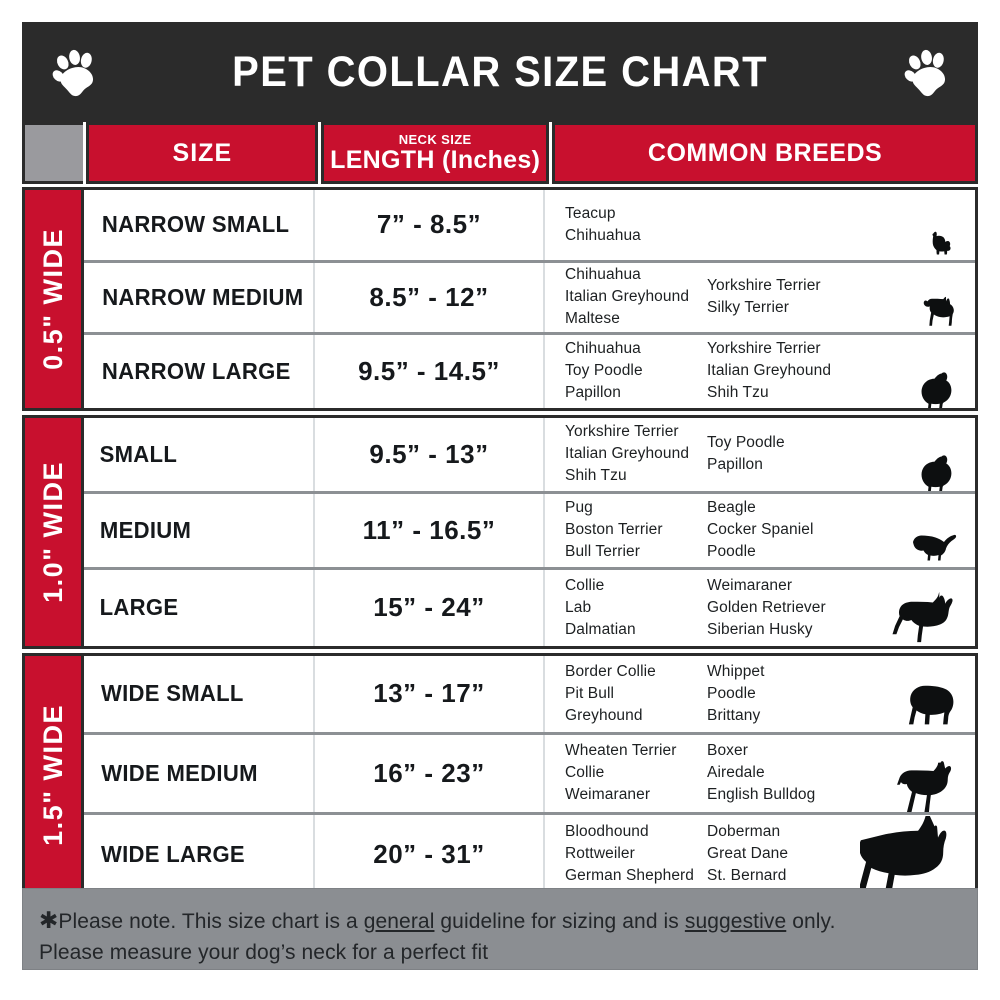  What do you see at coordinates (782, 454) in the screenshot?
I see `breed-column-2: Toy Poodle Papillon` at bounding box center [782, 454].